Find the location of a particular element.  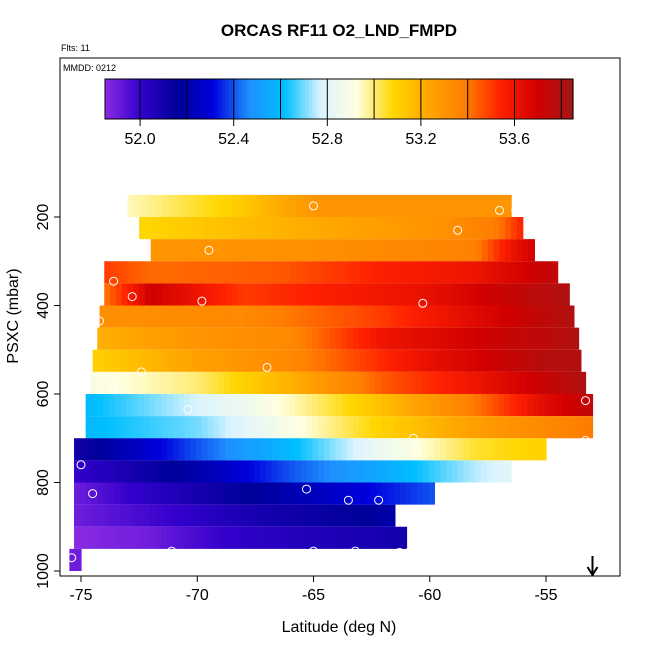

colorbar-tick-label: 52.8 is located at coordinates (327, 139).